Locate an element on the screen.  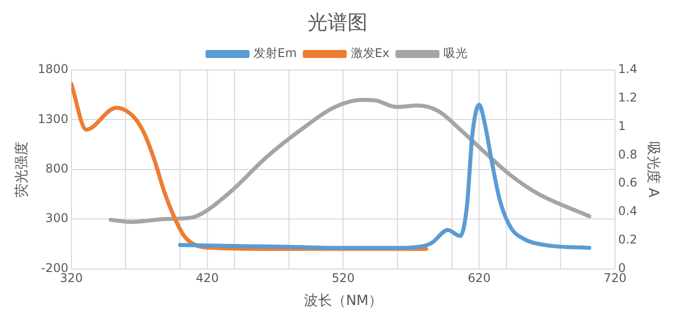
y2-tick-label: 1.4 is located at coordinates (628, 69).